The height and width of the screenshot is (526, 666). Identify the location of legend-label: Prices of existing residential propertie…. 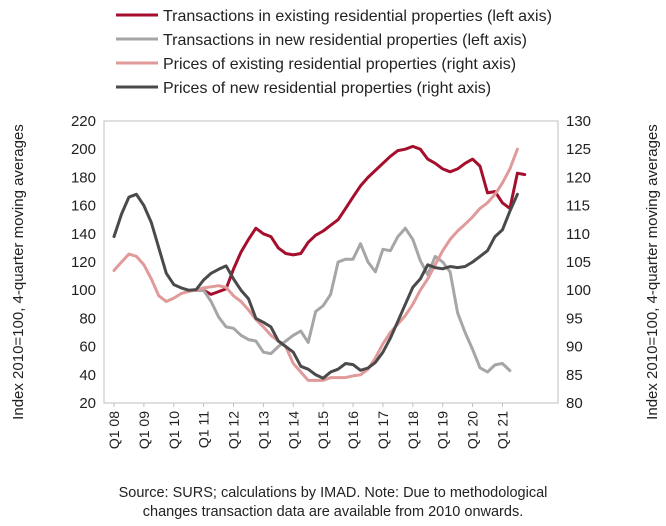
(339, 64).